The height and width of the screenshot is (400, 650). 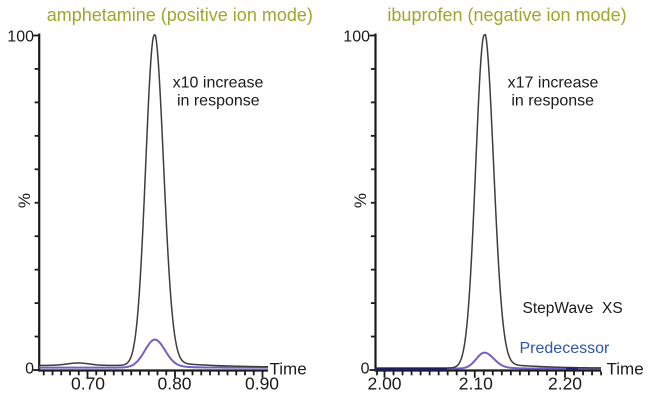 What do you see at coordinates (573, 308) in the screenshot?
I see `svg-text: StepWave XS` at bounding box center [573, 308].